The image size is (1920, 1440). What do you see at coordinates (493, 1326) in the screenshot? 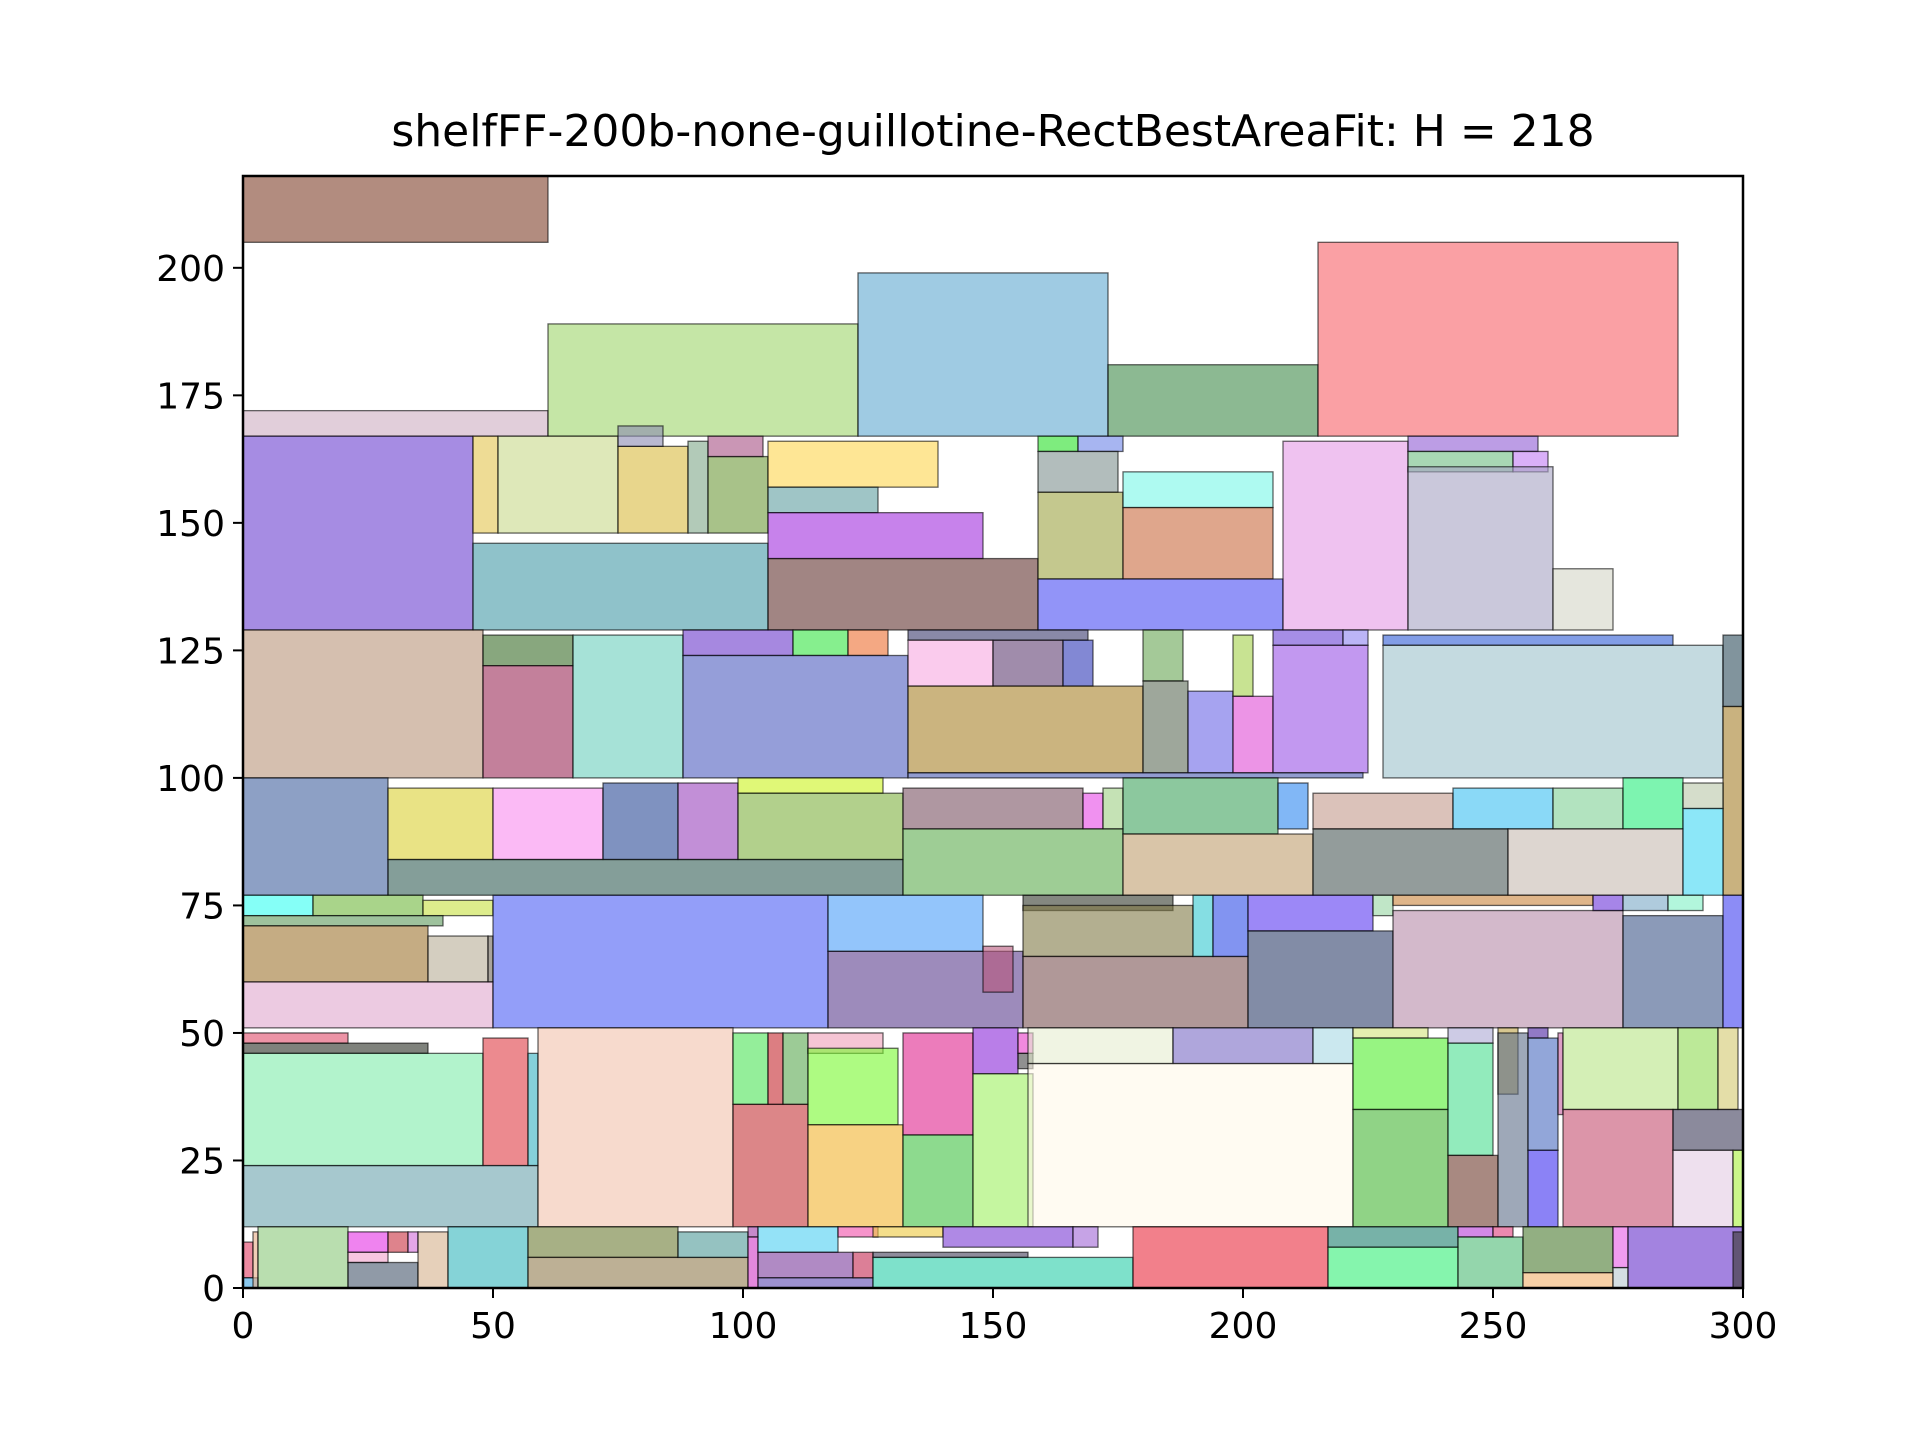
I see `x-tick-label-50: 50` at bounding box center [493, 1326].